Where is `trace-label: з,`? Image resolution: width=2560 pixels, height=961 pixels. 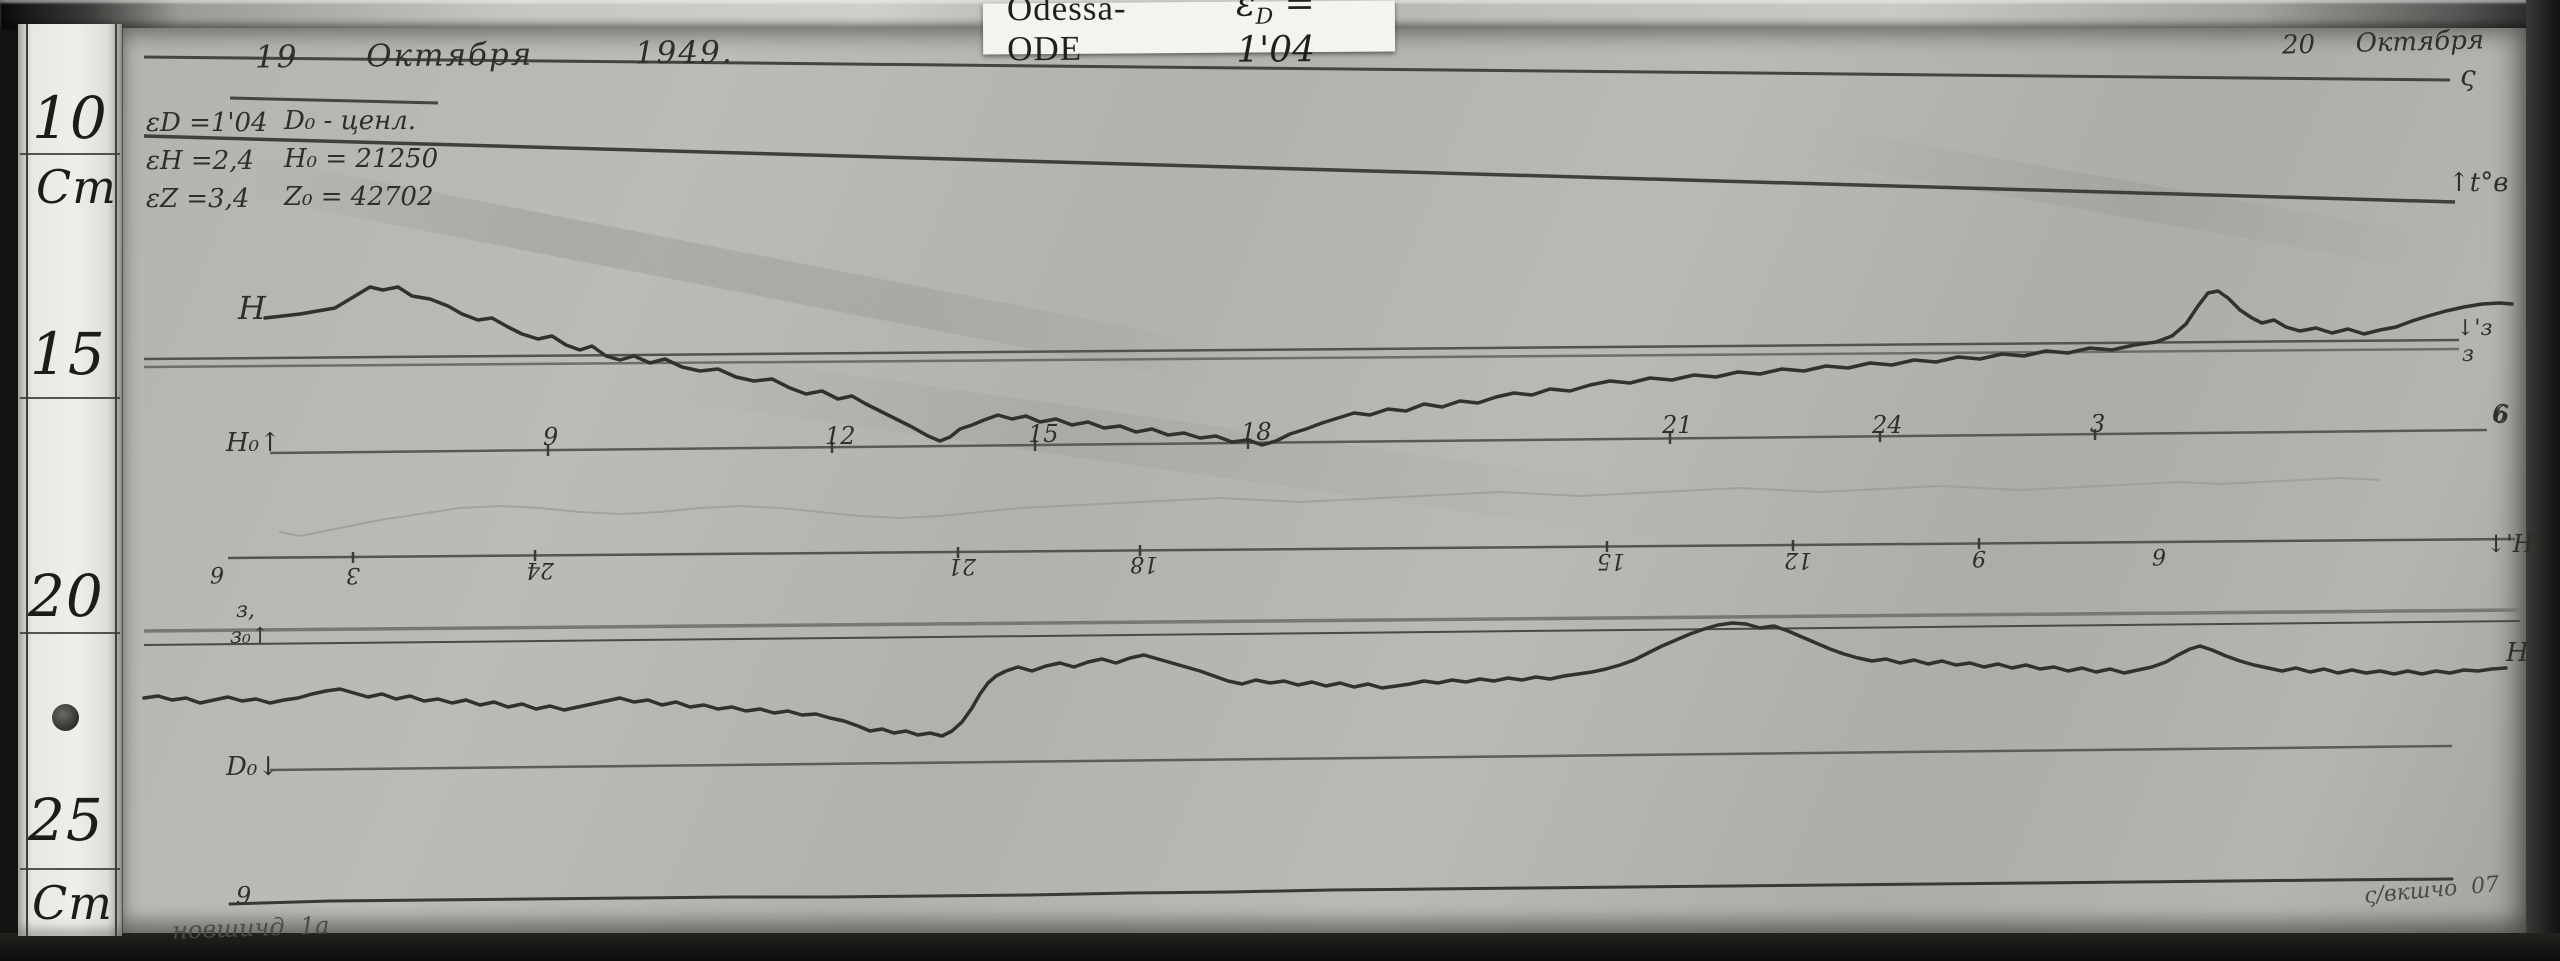 trace-label: з, is located at coordinates (245, 610).